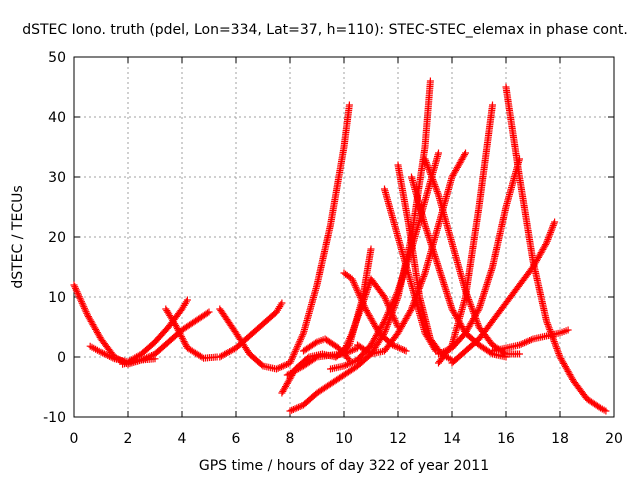  Describe the element at coordinates (57, 298) in the screenshot. I see `y-tick-label: 10` at that location.